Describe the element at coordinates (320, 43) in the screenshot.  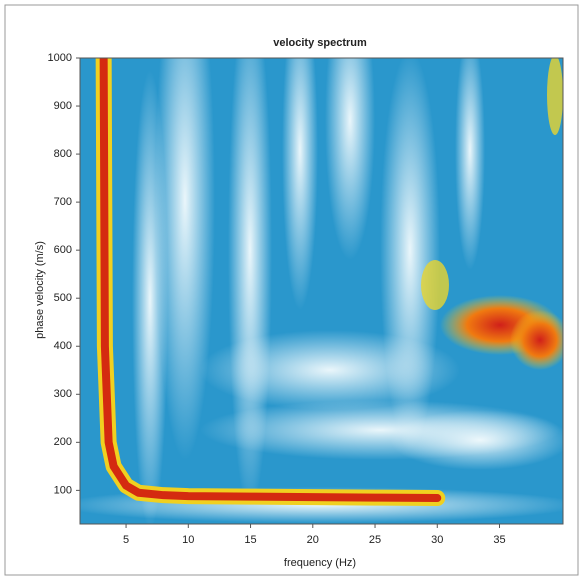
I see `chart-title: velocity spectrum` at that location.